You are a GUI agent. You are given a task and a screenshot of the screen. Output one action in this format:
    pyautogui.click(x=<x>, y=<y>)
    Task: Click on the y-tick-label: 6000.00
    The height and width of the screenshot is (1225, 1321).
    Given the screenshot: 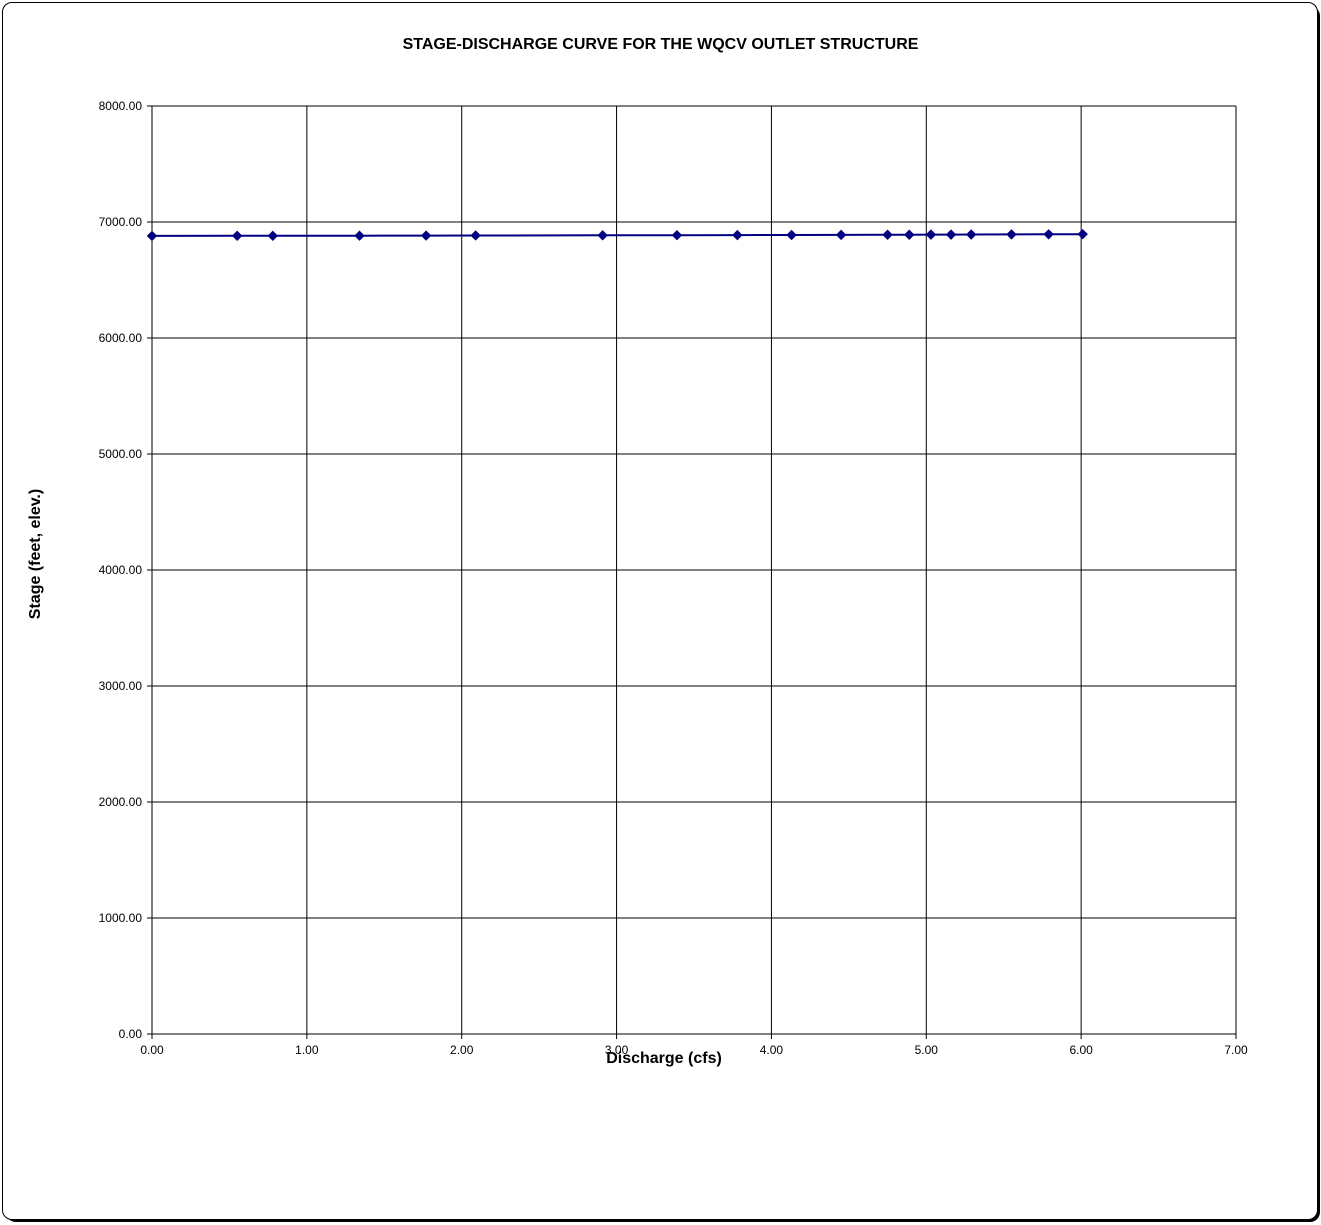 What is the action you would take?
    pyautogui.click(x=121, y=338)
    